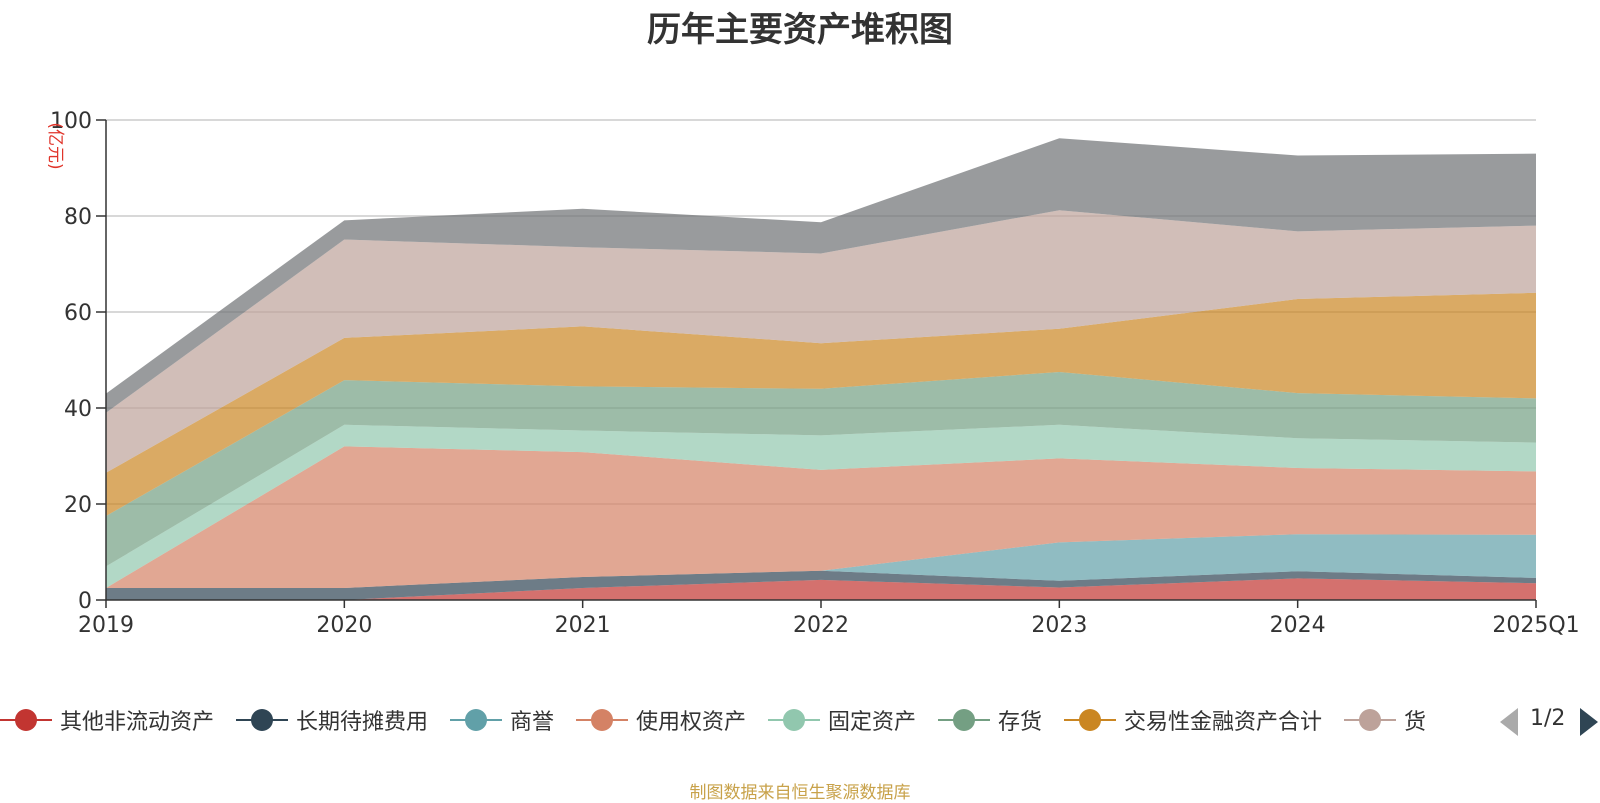  I want to click on legend-item: 其他非流动资产, so click(107, 720).